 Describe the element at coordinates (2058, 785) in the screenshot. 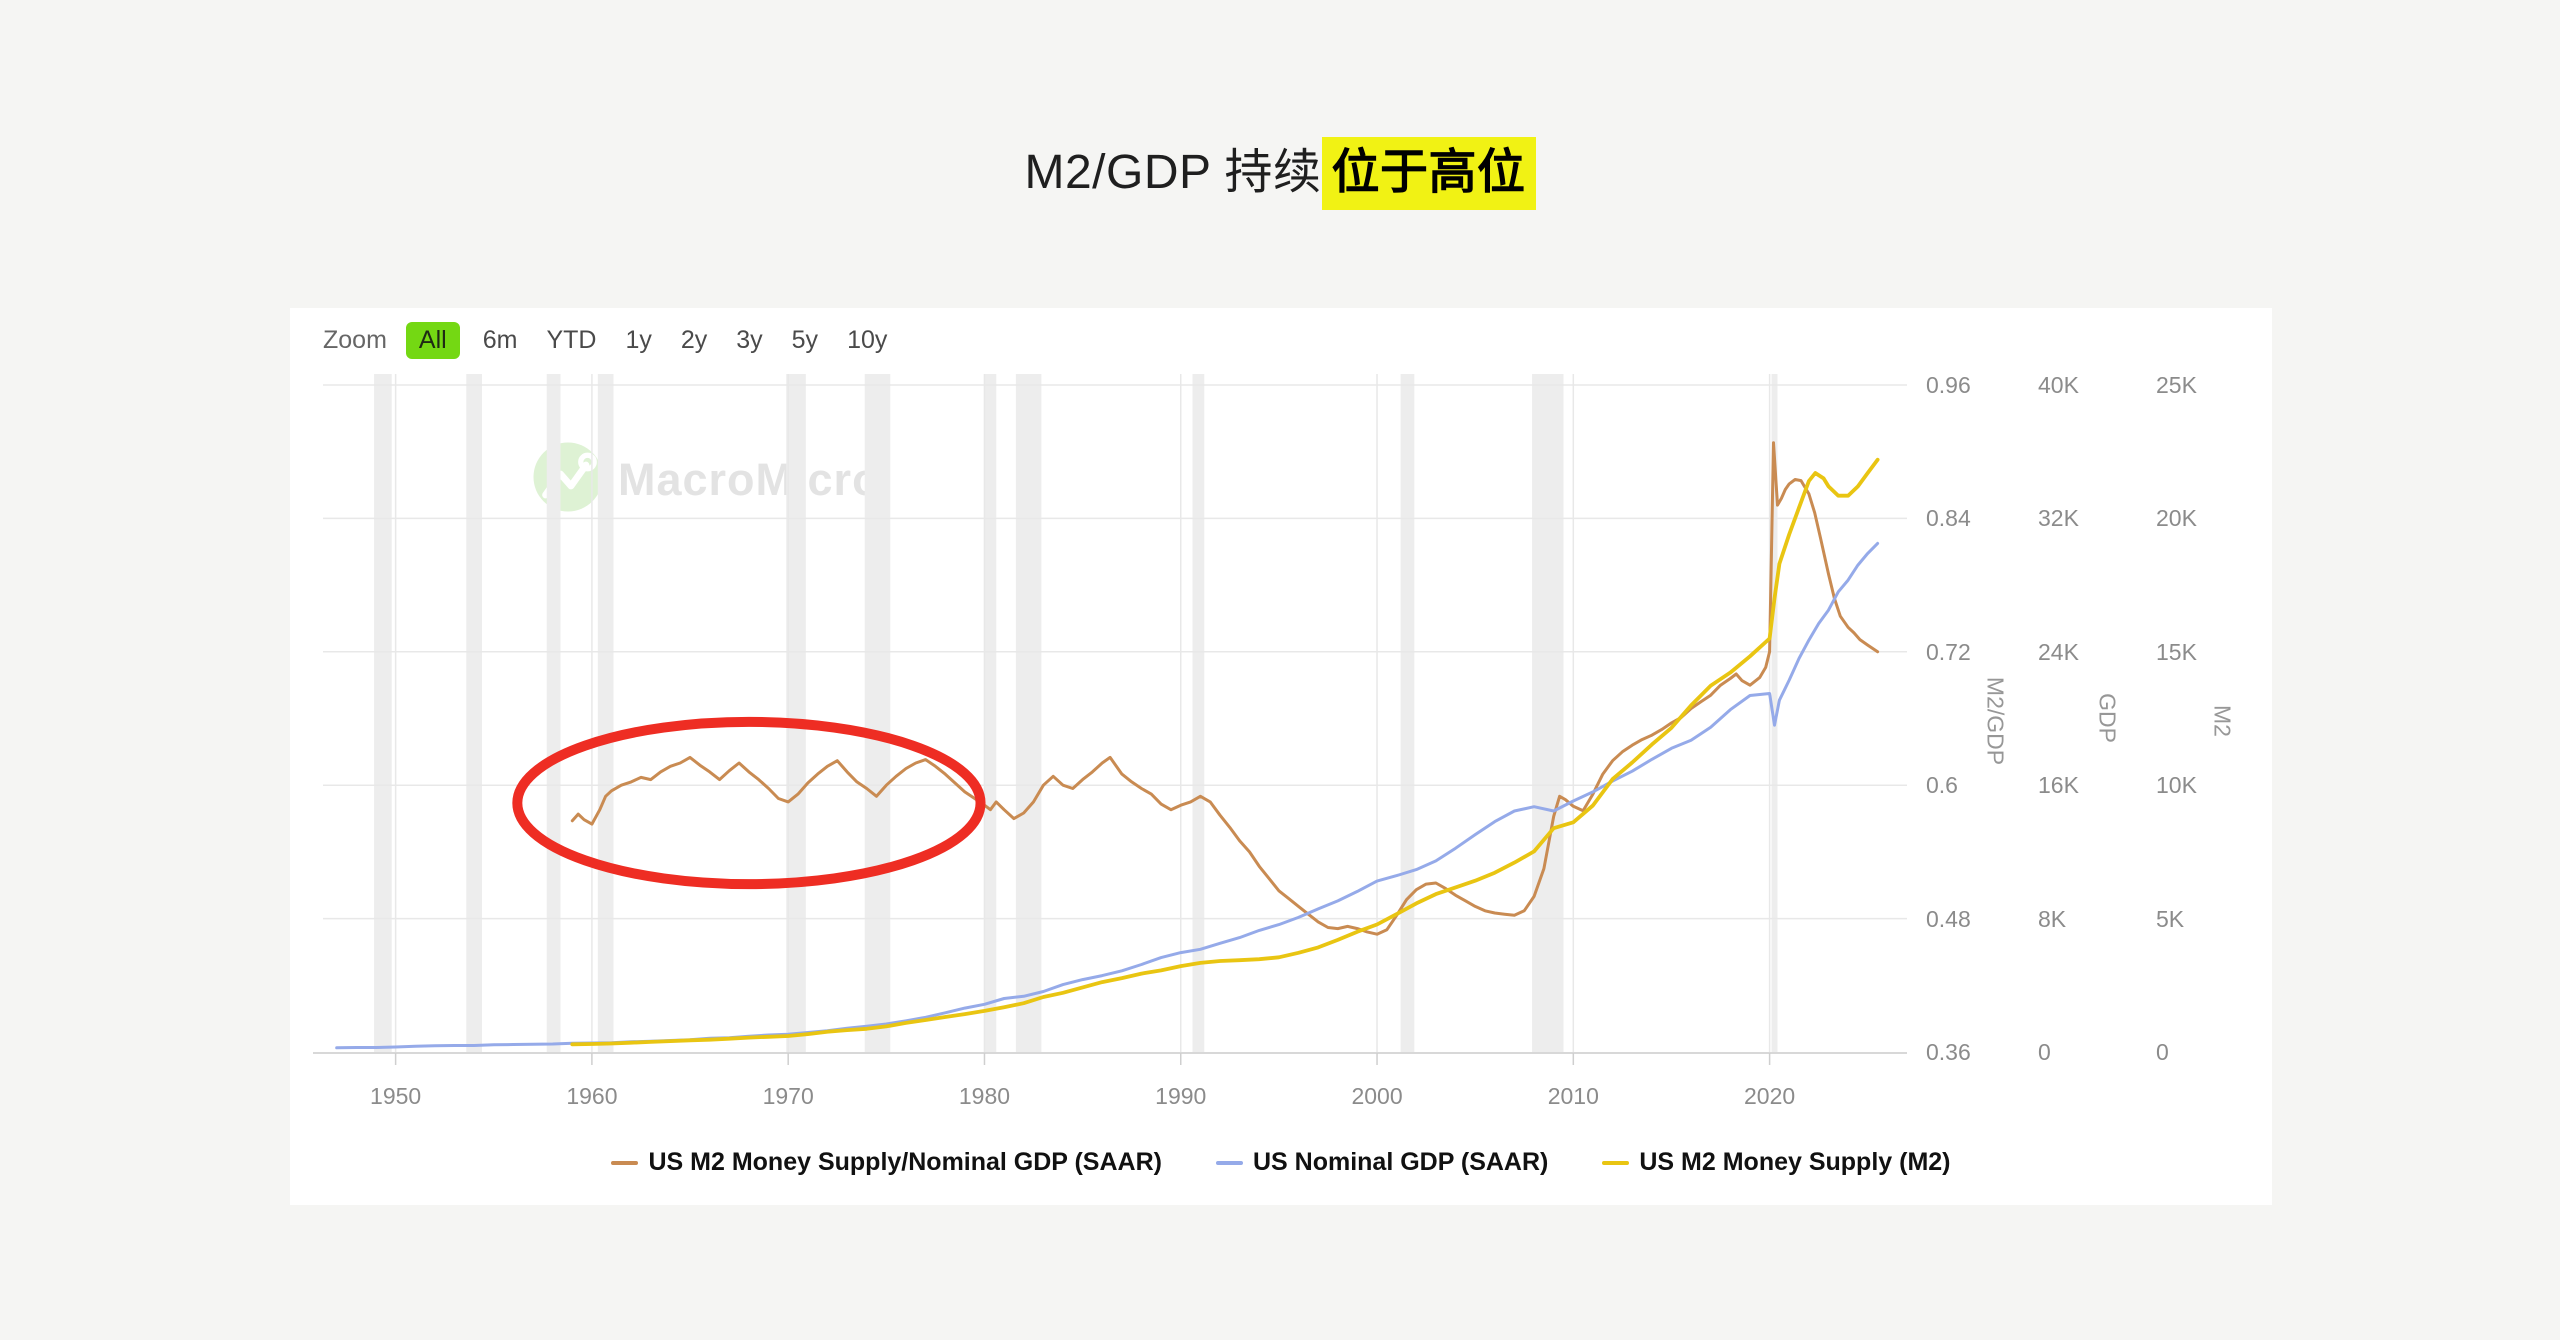

I see `y-axis-label: 16K` at that location.